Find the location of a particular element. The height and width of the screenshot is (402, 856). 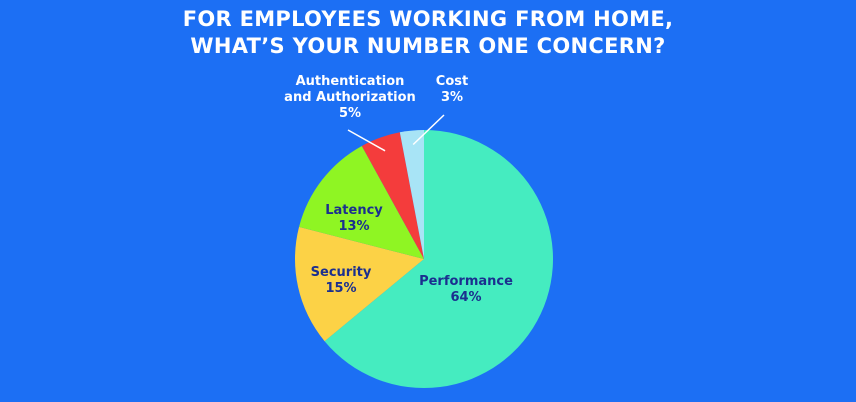

pie-slice-cost is located at coordinates (411, 194).